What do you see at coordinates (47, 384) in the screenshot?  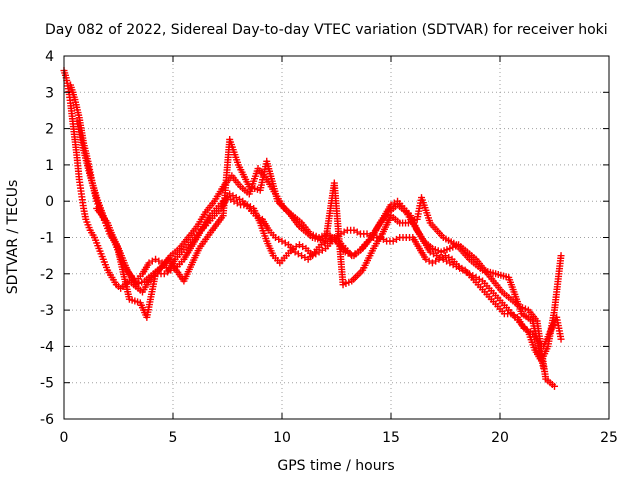 I see `y-tick-label: -5` at bounding box center [47, 384].